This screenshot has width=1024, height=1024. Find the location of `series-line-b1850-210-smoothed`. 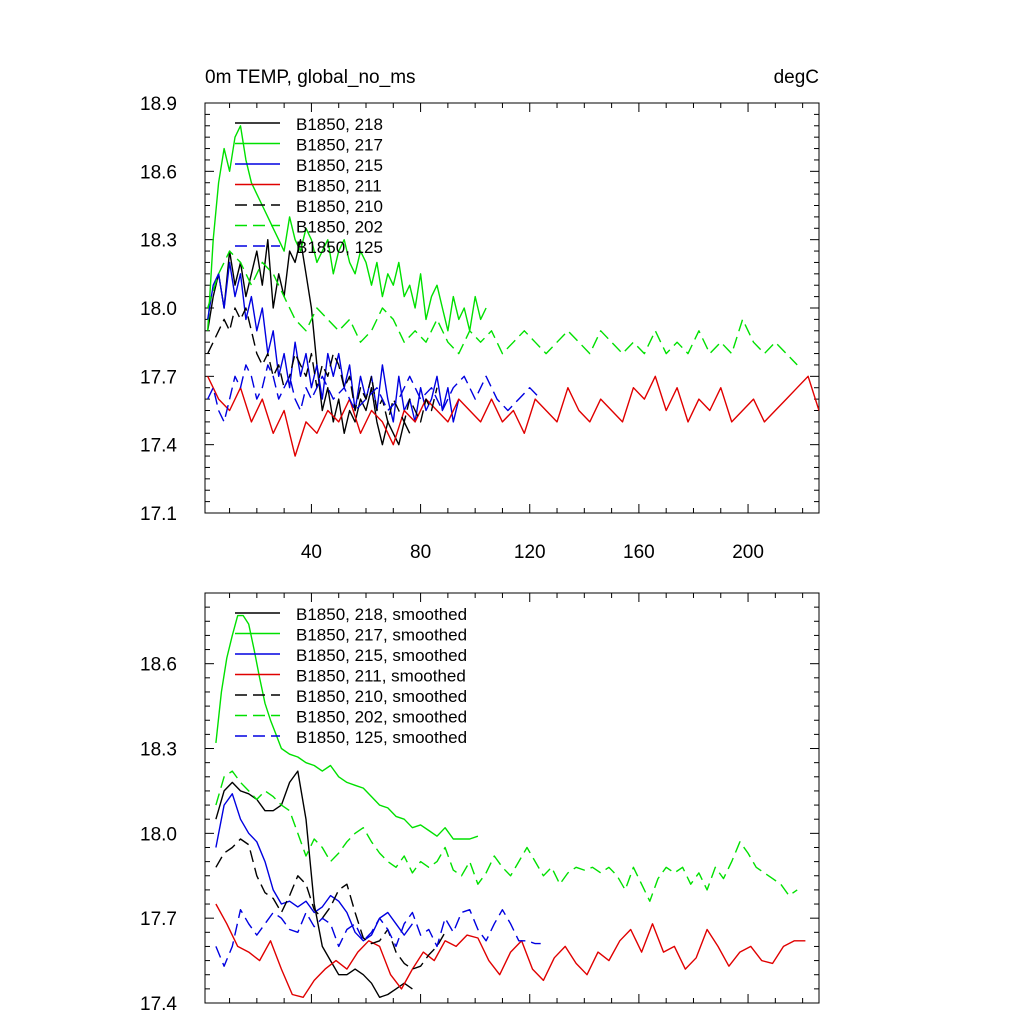

series-line-b1850-210-smoothed is located at coordinates (330, 904).